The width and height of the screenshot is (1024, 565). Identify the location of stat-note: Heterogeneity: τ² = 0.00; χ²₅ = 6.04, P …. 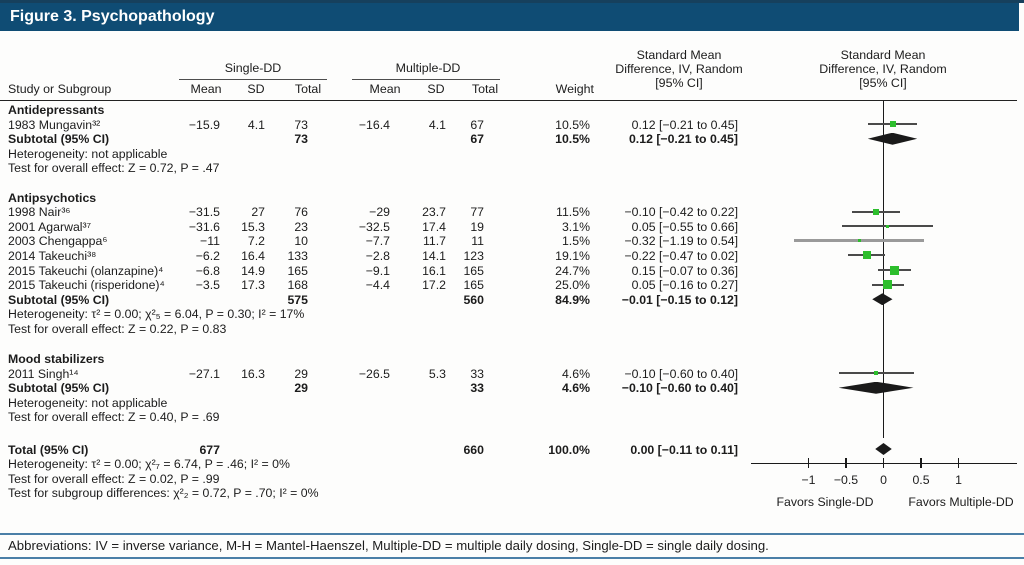
(156, 314).